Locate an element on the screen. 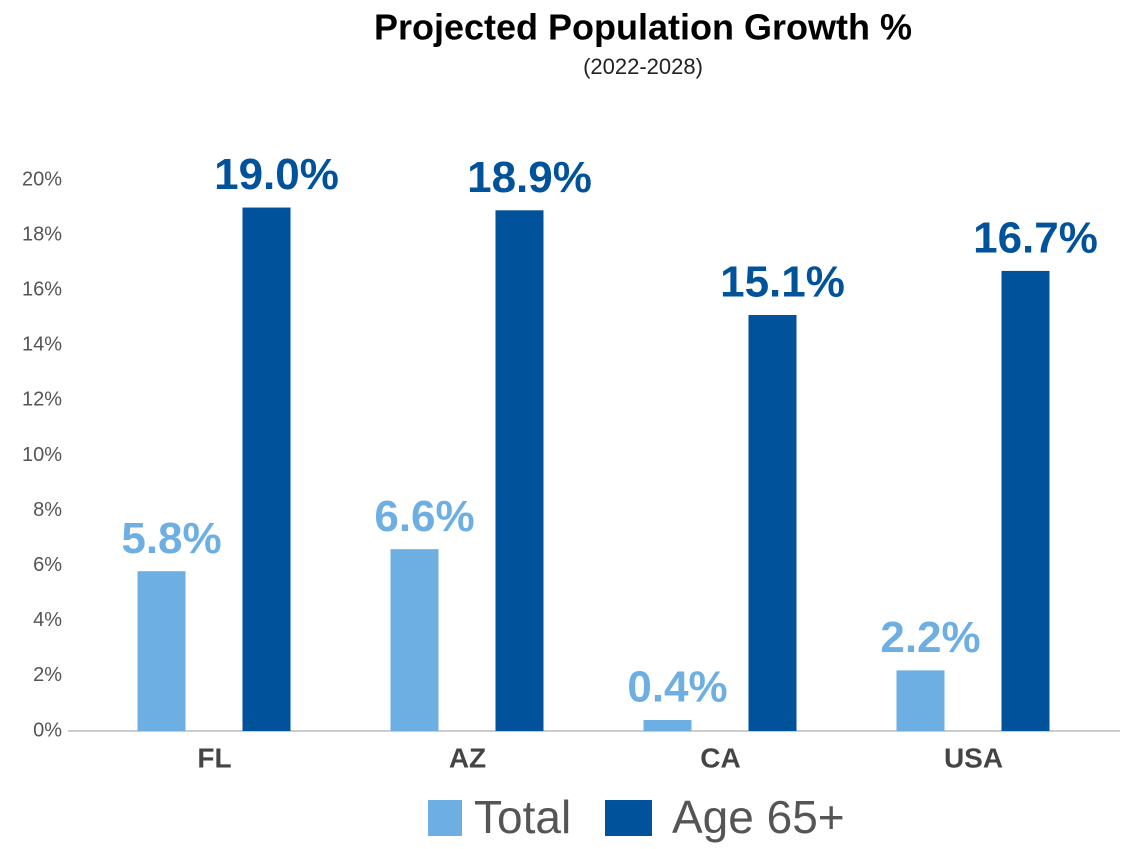 The width and height of the screenshot is (1137, 849). y-tick-label: 4% is located at coordinates (47, 620).